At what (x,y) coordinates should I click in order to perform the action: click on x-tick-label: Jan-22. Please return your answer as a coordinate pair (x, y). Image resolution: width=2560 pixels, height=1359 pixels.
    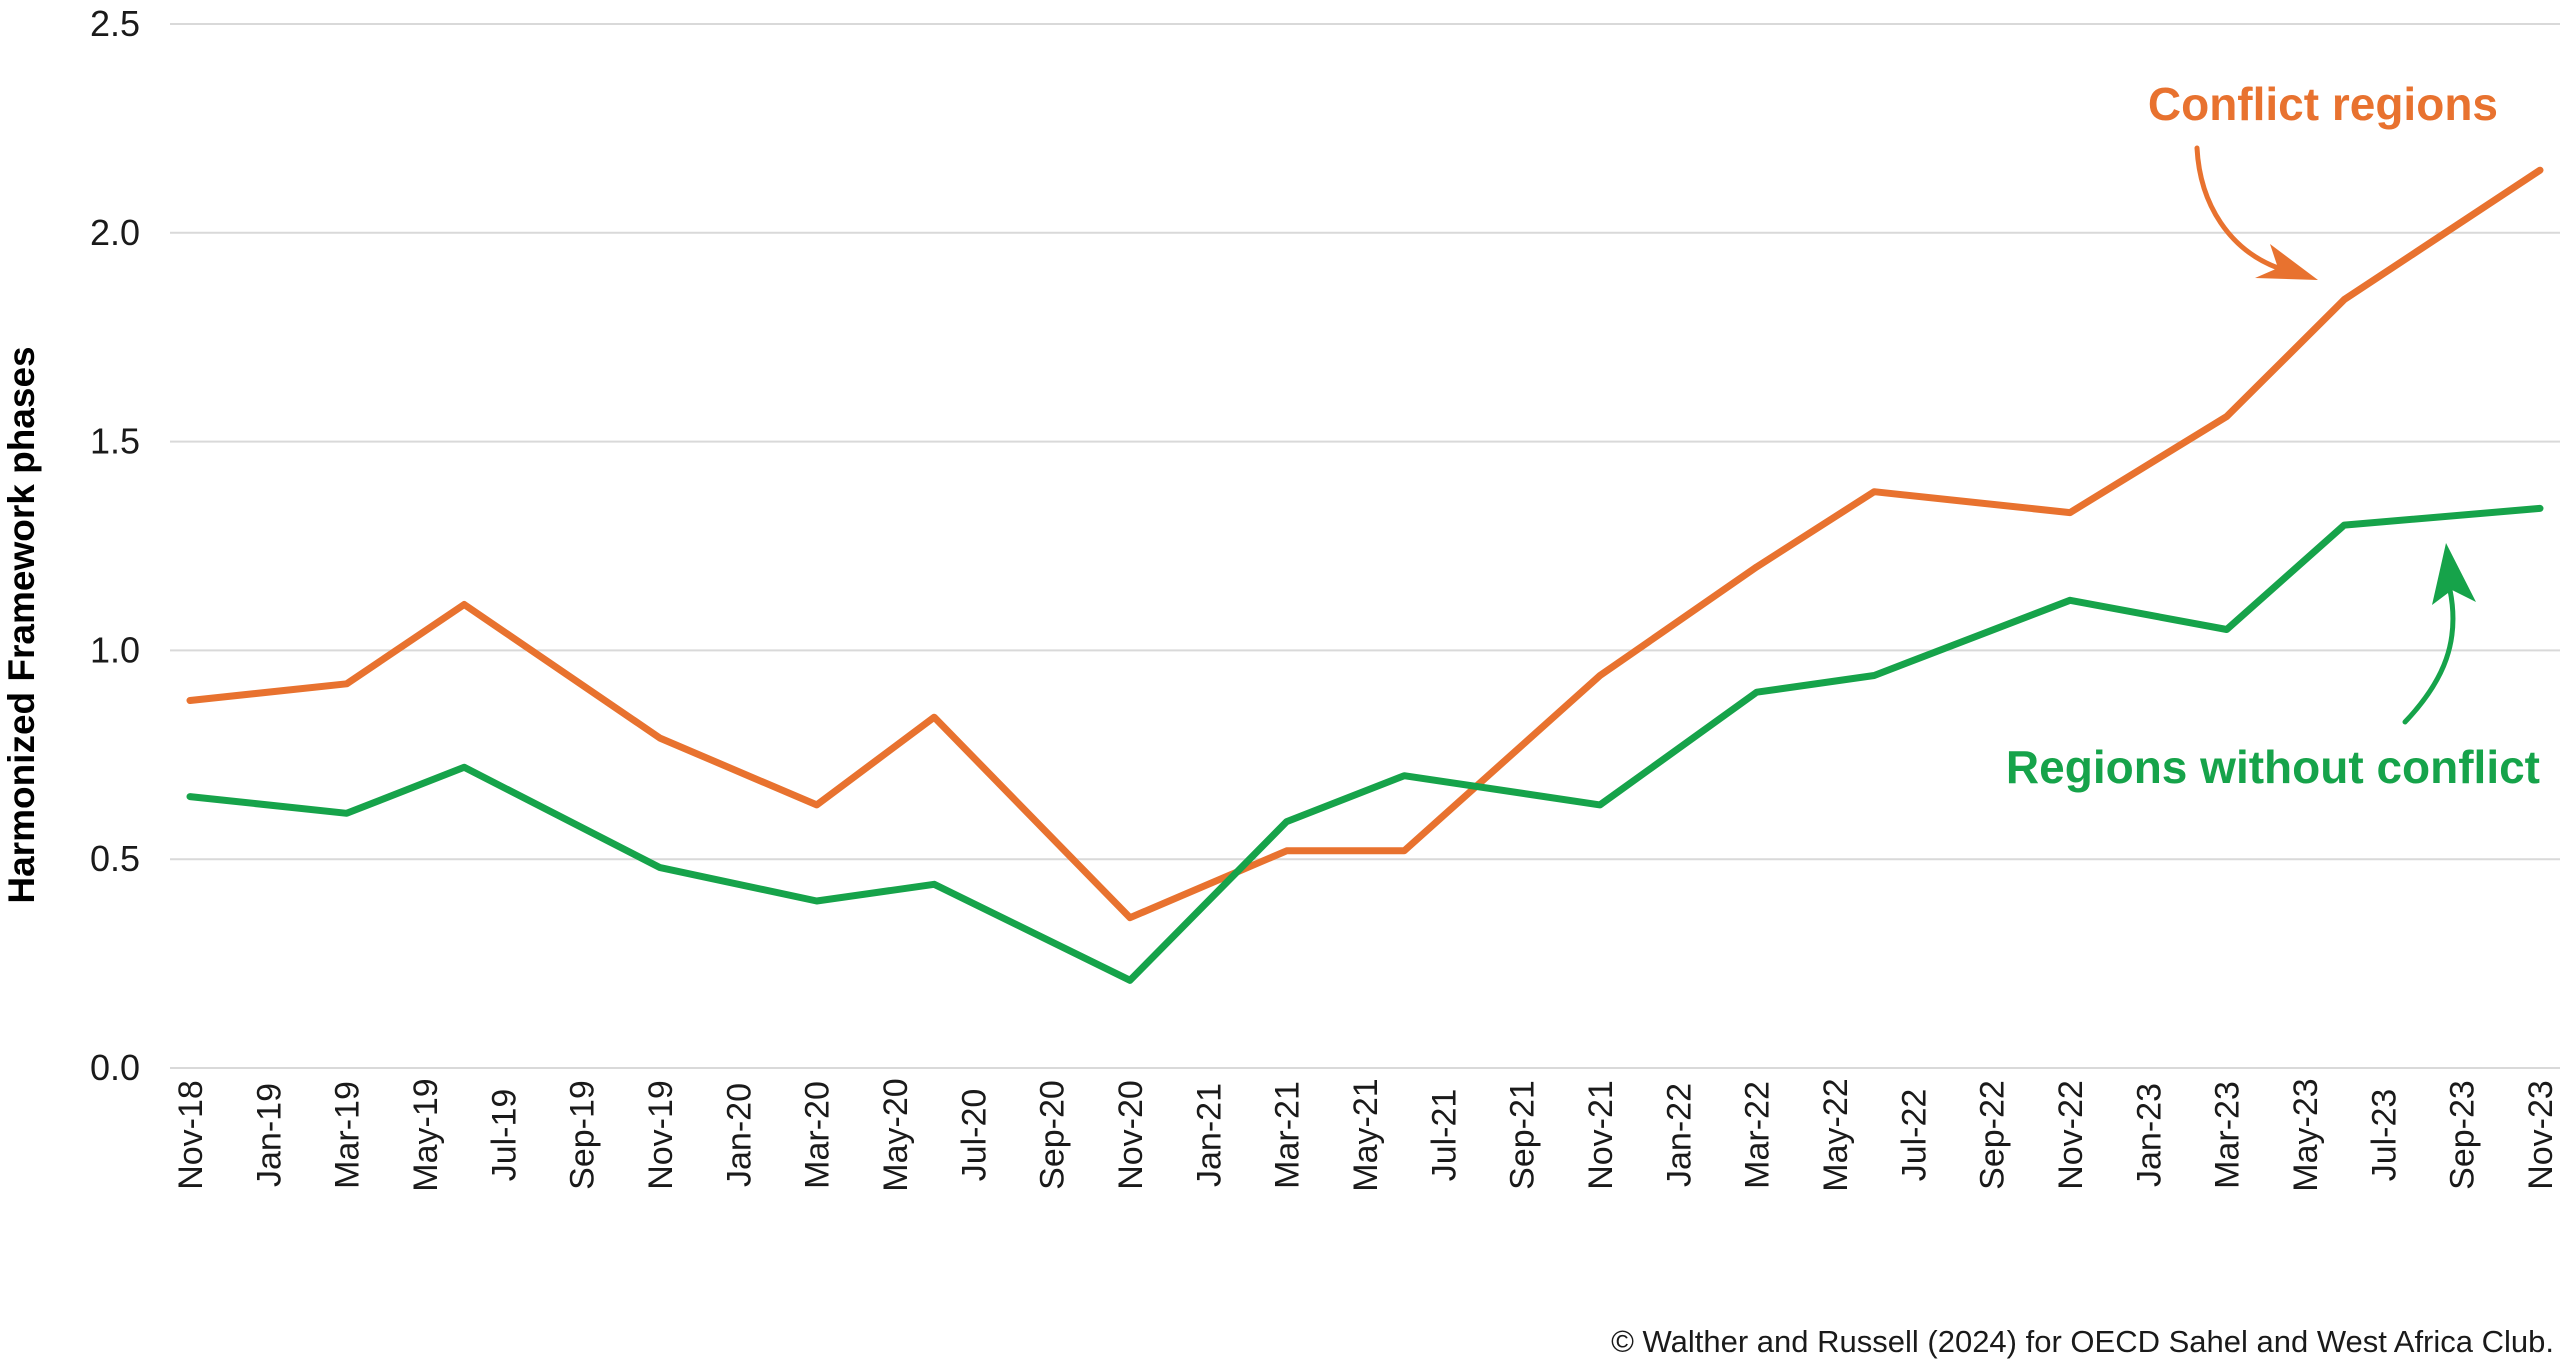
    Looking at the image, I should click on (1679, 1135).